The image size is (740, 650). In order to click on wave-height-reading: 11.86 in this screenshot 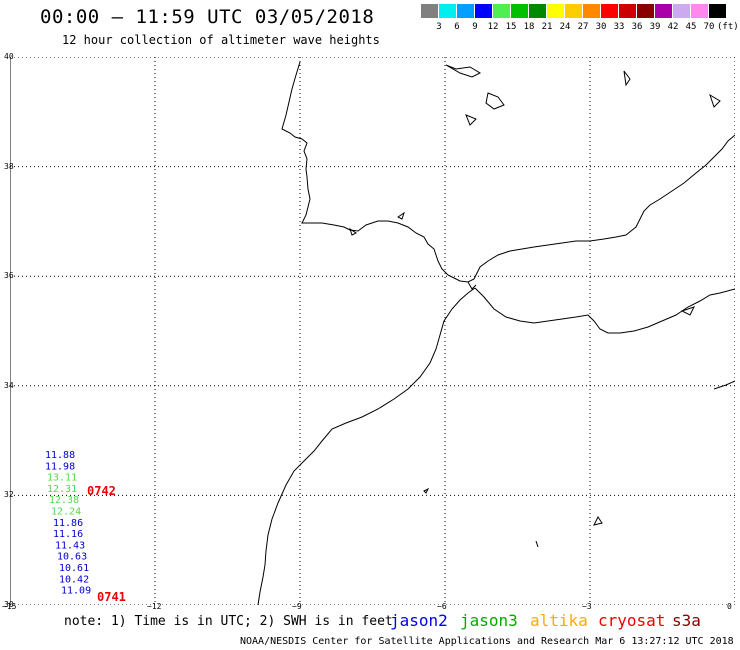, I will do `click(68, 523)`.